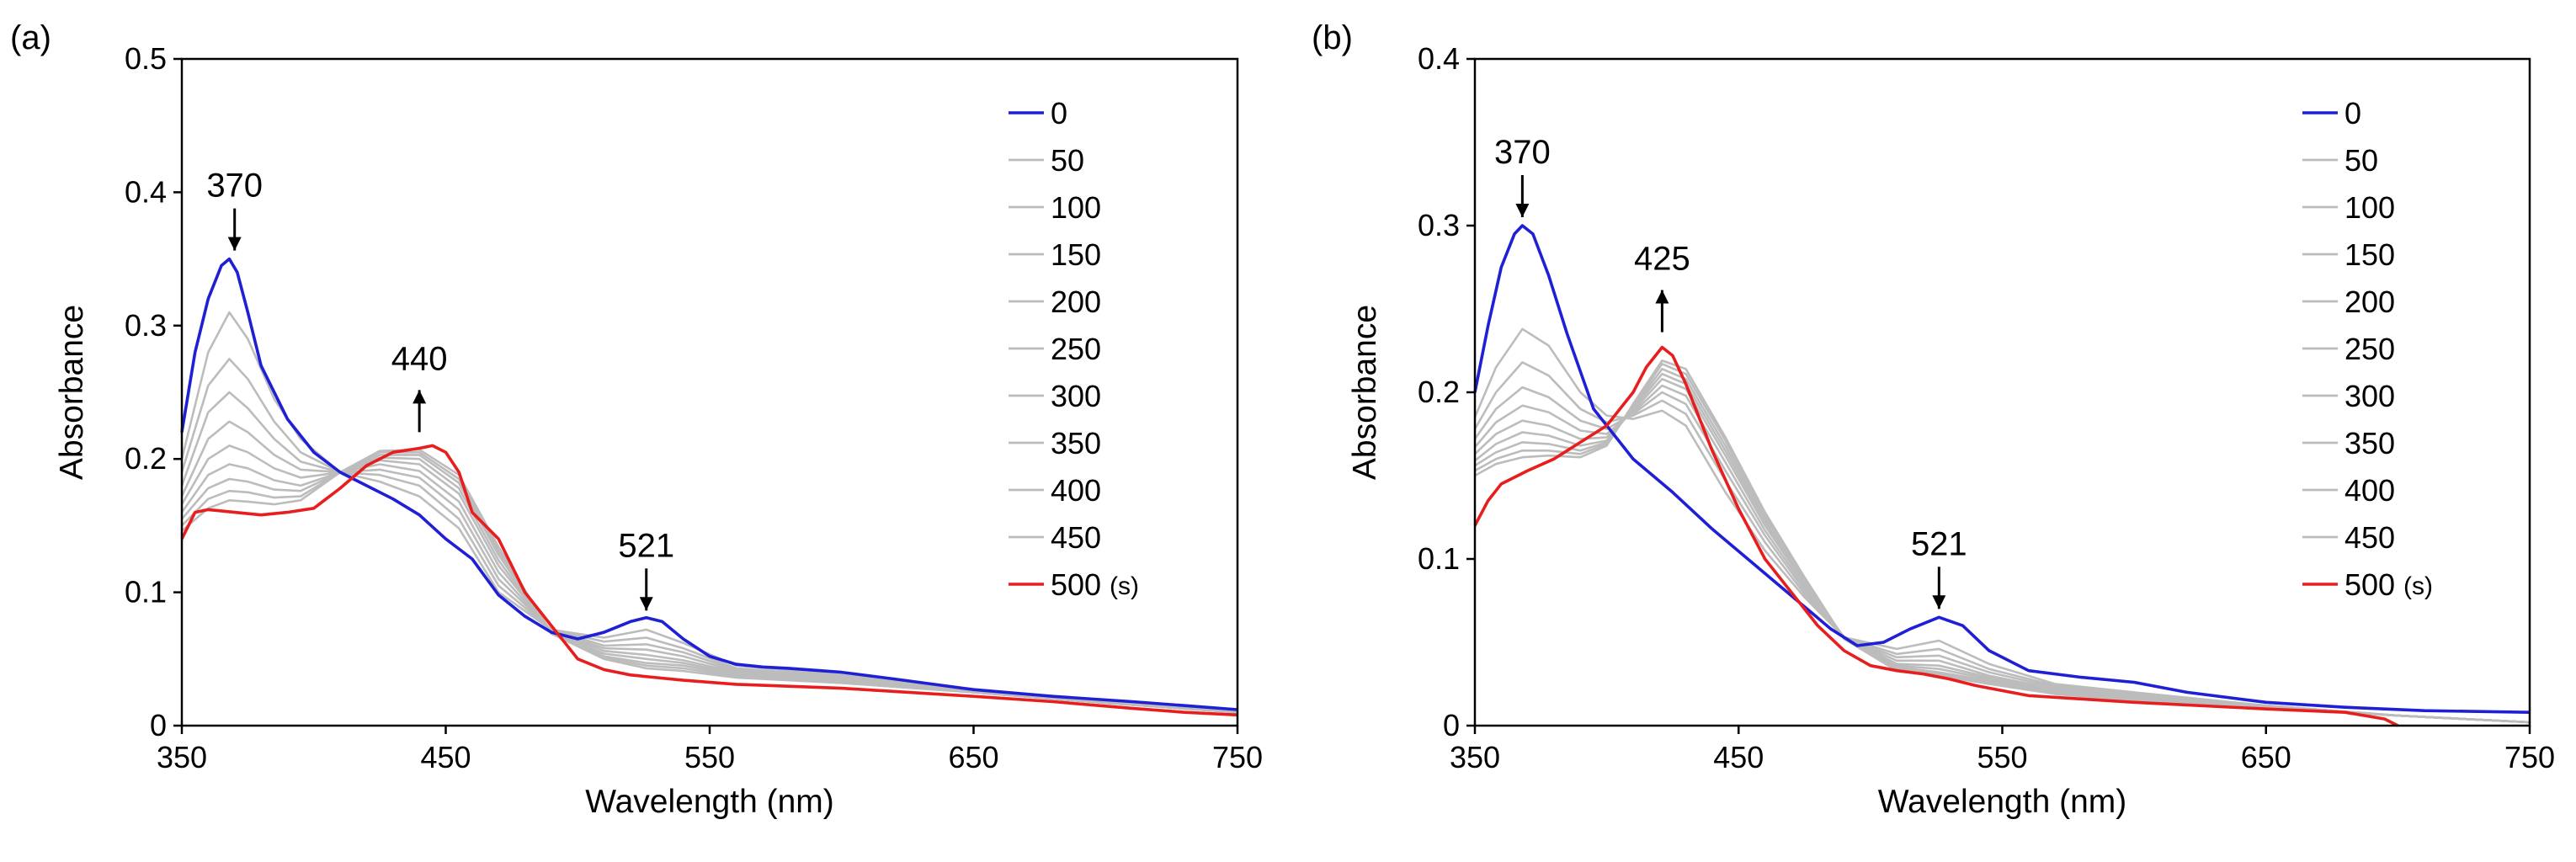 The image size is (2576, 862). What do you see at coordinates (419, 358) in the screenshot?
I see `peak-label: 440` at bounding box center [419, 358].